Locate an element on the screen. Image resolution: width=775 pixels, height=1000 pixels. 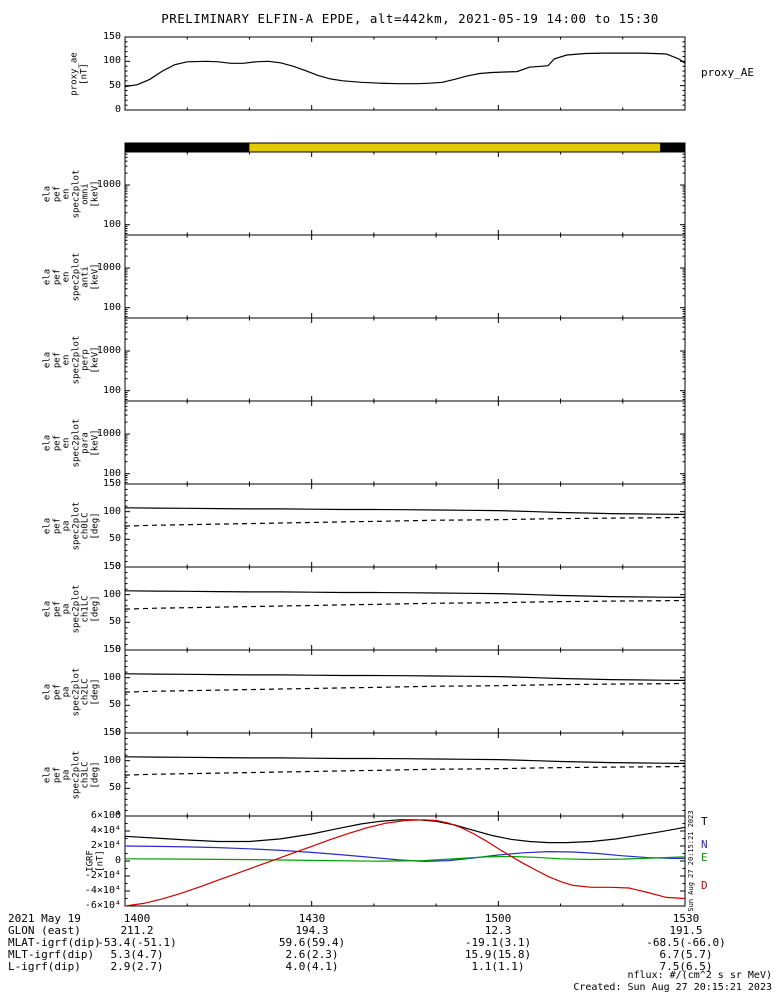
footer-value: 7.5(6.5) is located at coordinates (686, 966).